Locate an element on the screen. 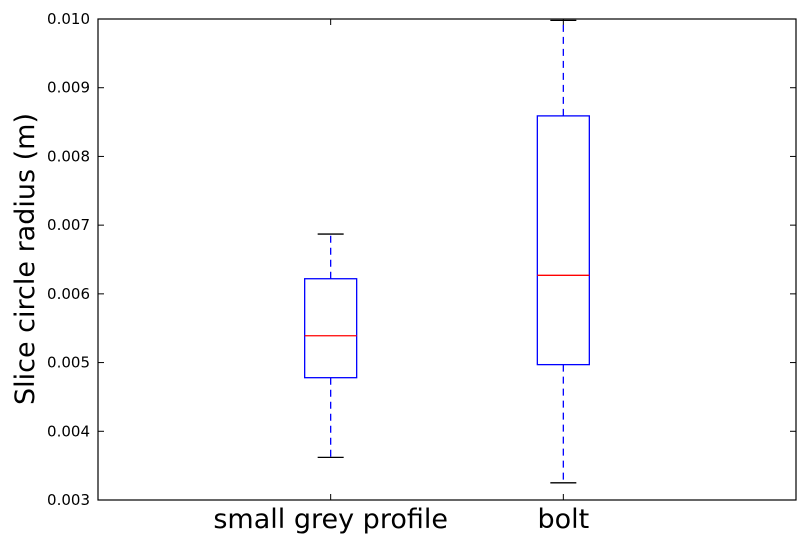 The width and height of the screenshot is (800, 560). y-tick-label: 0.008 is located at coordinates (68, 156).